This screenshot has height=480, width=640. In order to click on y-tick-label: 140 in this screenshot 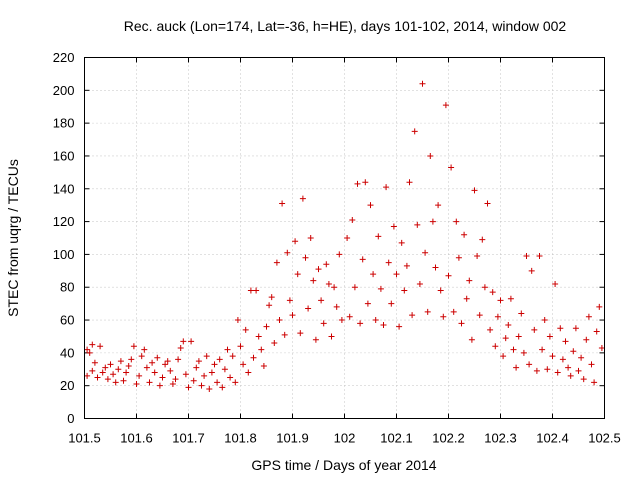, I will do `click(64, 188)`.